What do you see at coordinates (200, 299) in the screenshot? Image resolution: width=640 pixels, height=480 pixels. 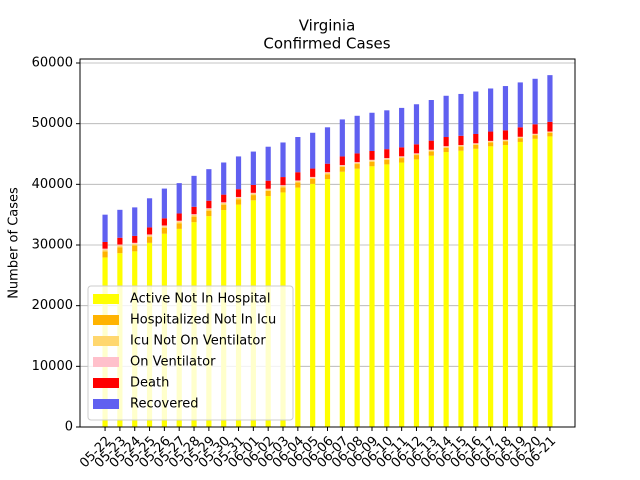 I see `legend-label: Active Not In Hospital` at bounding box center [200, 299].